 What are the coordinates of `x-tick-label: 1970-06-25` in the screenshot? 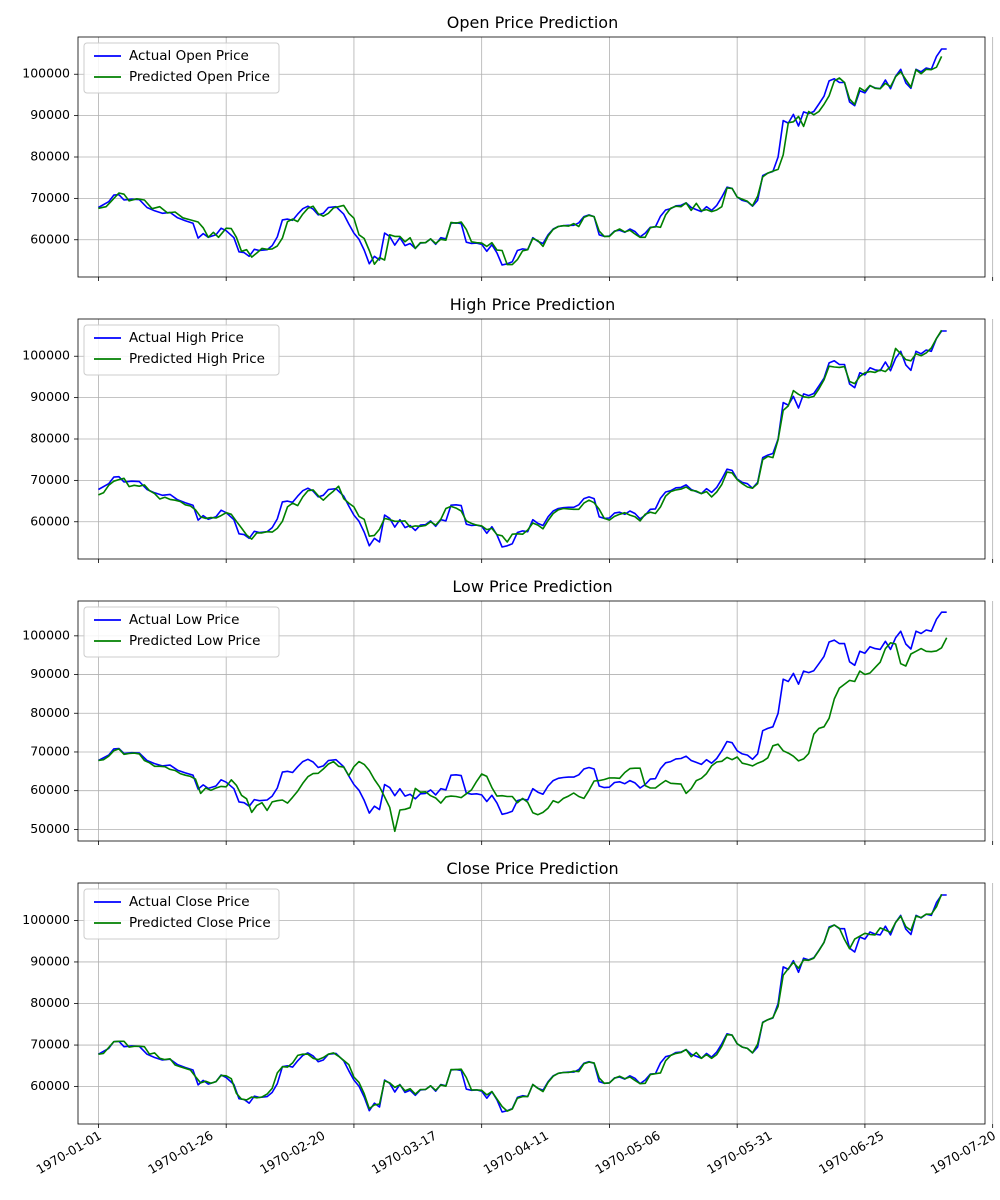 It's located at (851, 1152).